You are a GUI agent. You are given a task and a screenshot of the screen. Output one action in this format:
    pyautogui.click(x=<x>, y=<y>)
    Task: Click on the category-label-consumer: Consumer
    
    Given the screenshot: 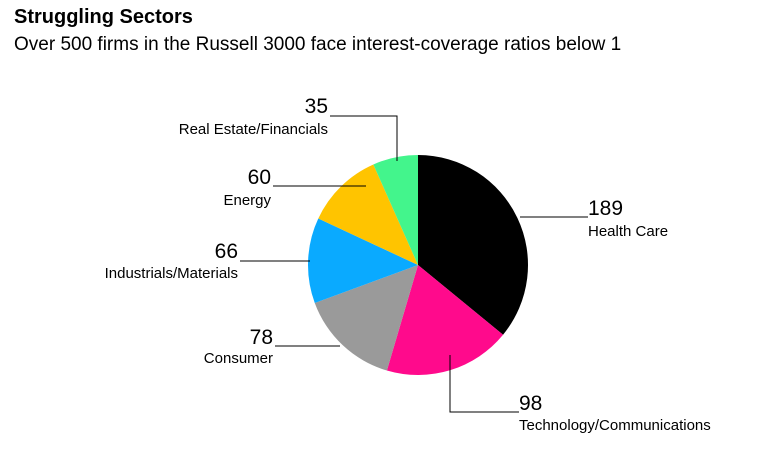 What is the action you would take?
    pyautogui.click(x=238, y=358)
    